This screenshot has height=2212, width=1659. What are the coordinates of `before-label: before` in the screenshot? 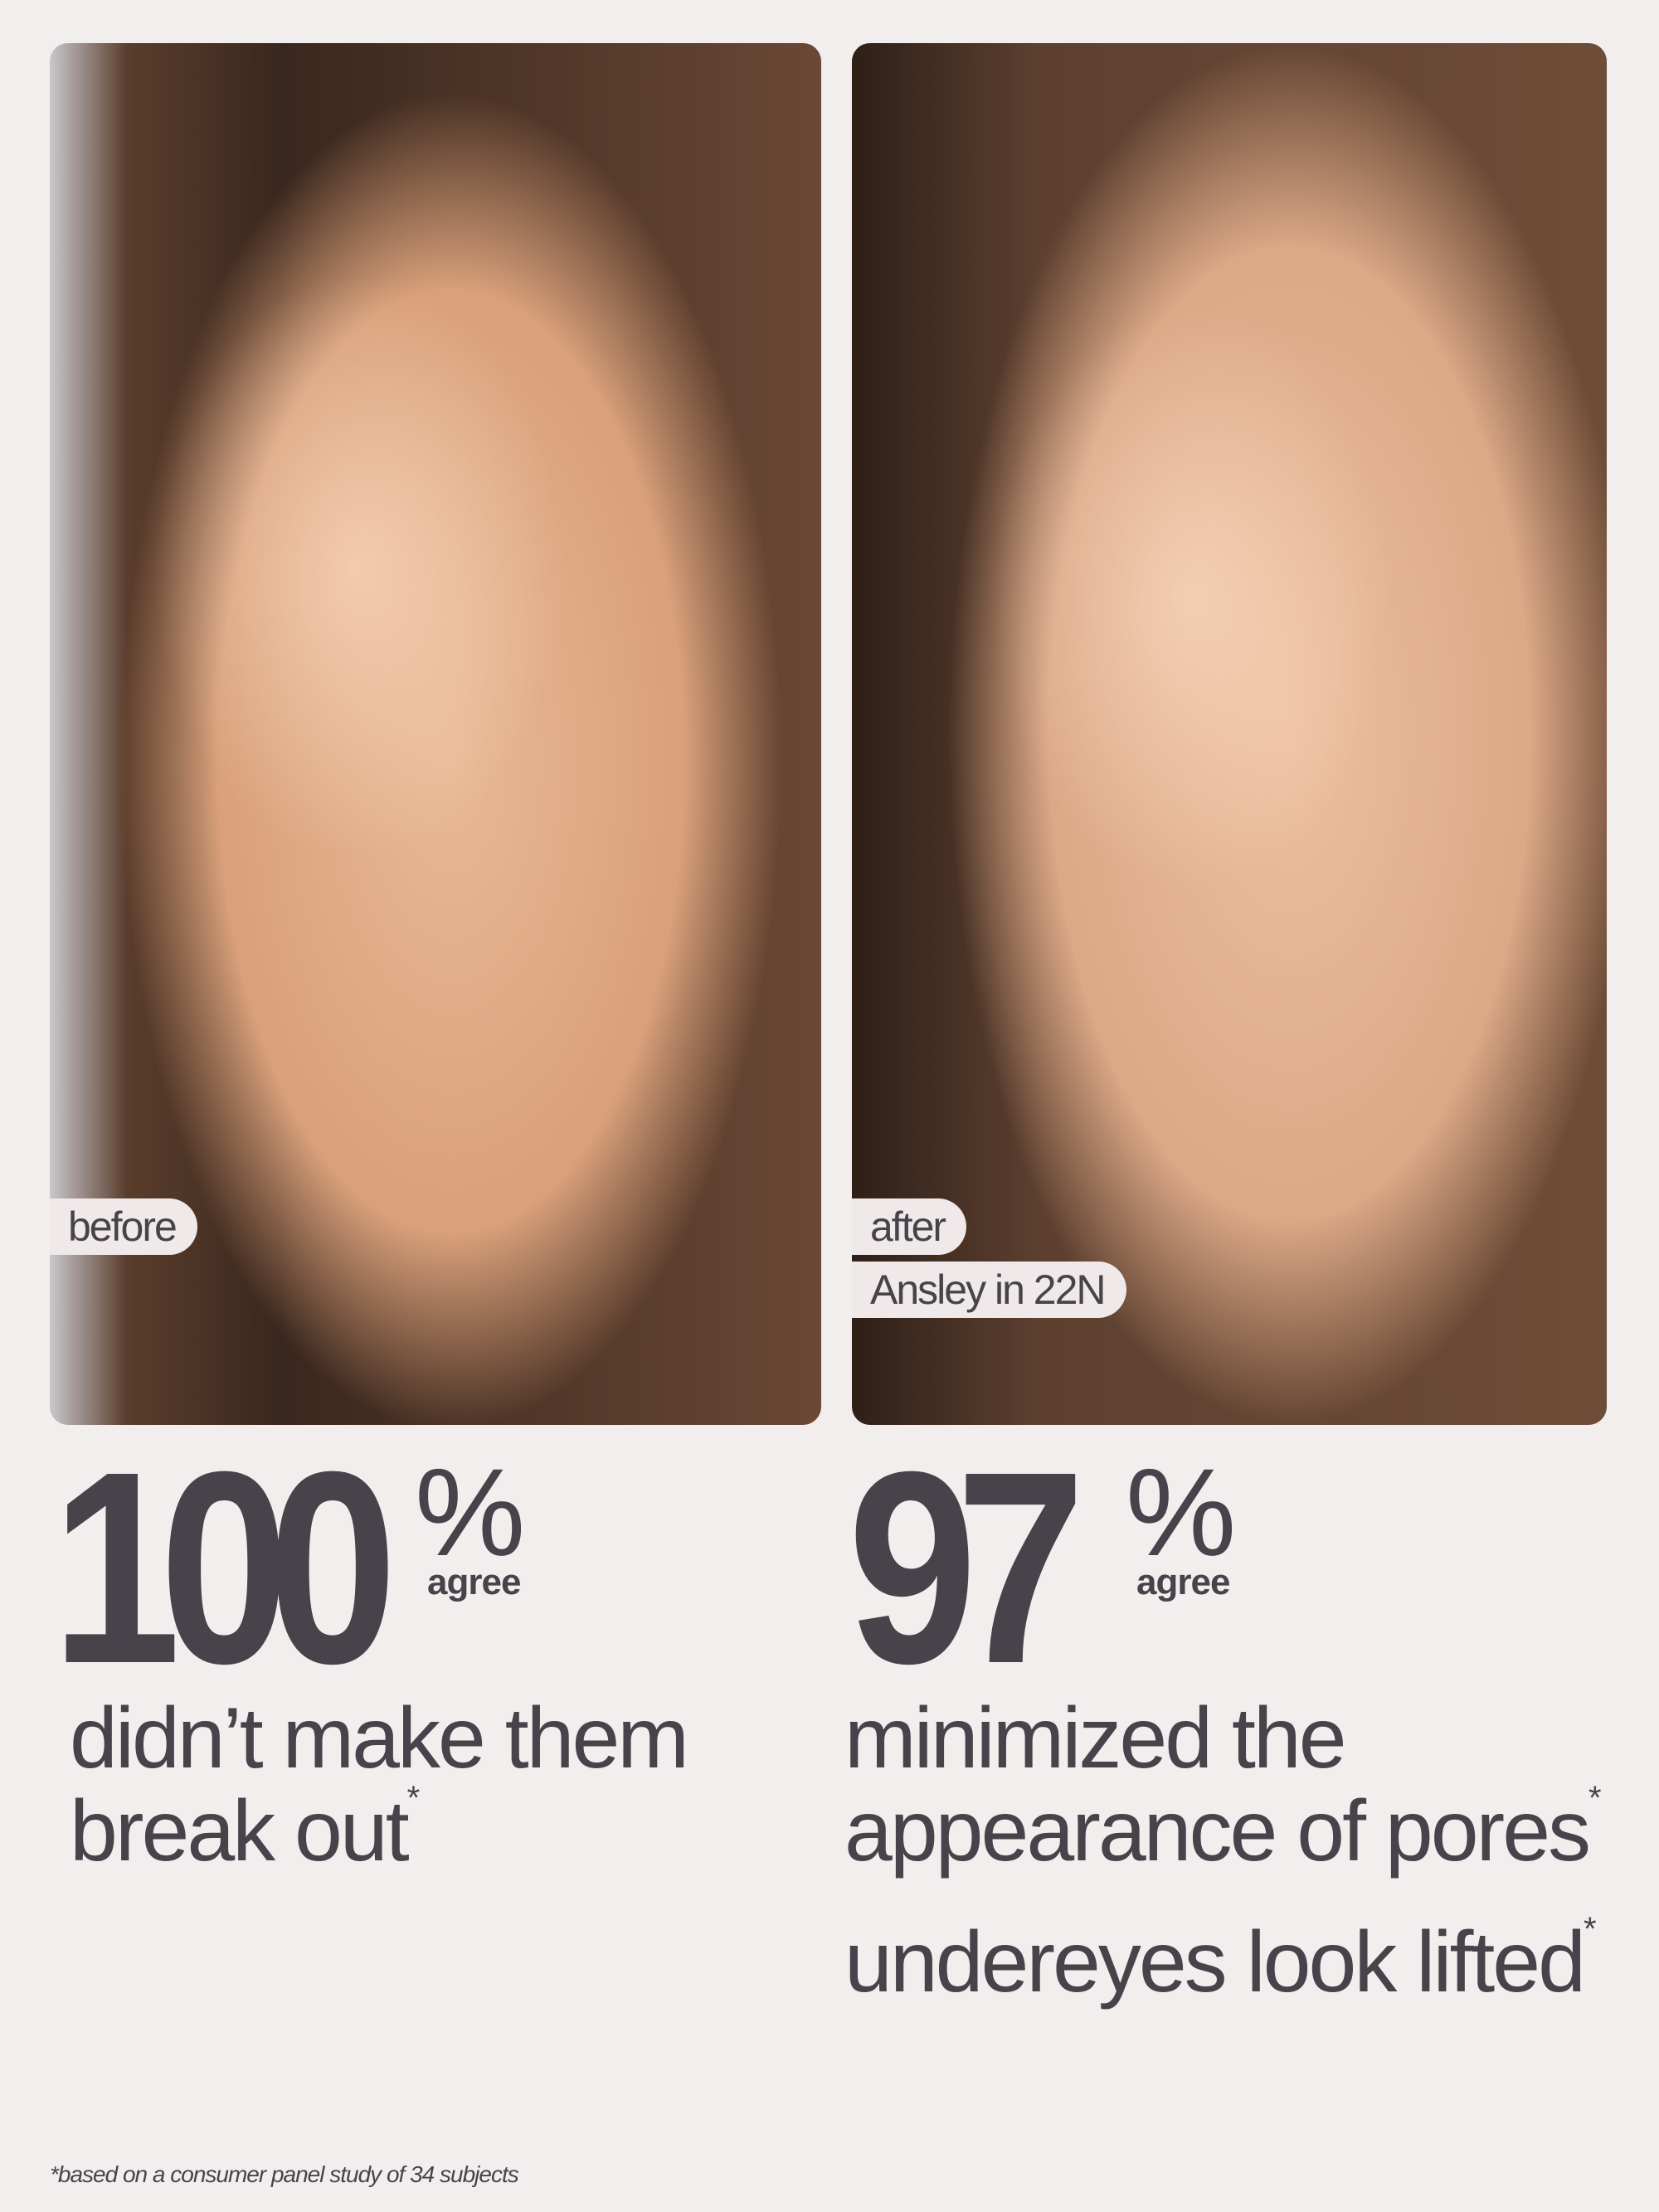 It's located at (123, 1226).